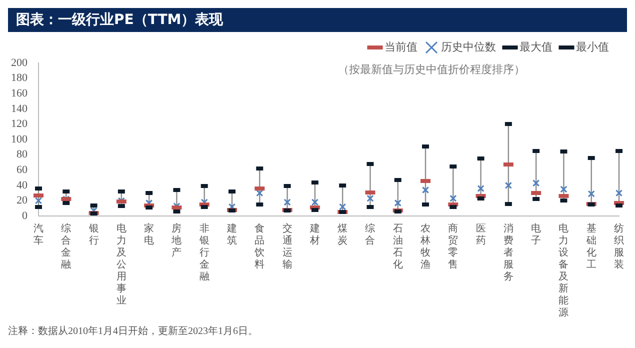 The image size is (635, 348). Describe the element at coordinates (66, 246) in the screenshot. I see `x-tick-label: 综合金融` at that location.